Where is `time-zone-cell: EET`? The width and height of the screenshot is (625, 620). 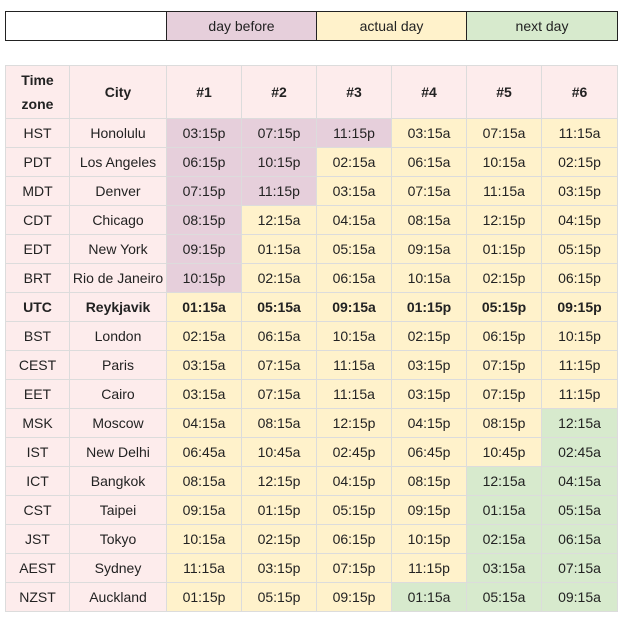
time-zone-cell: EET is located at coordinates (37, 394).